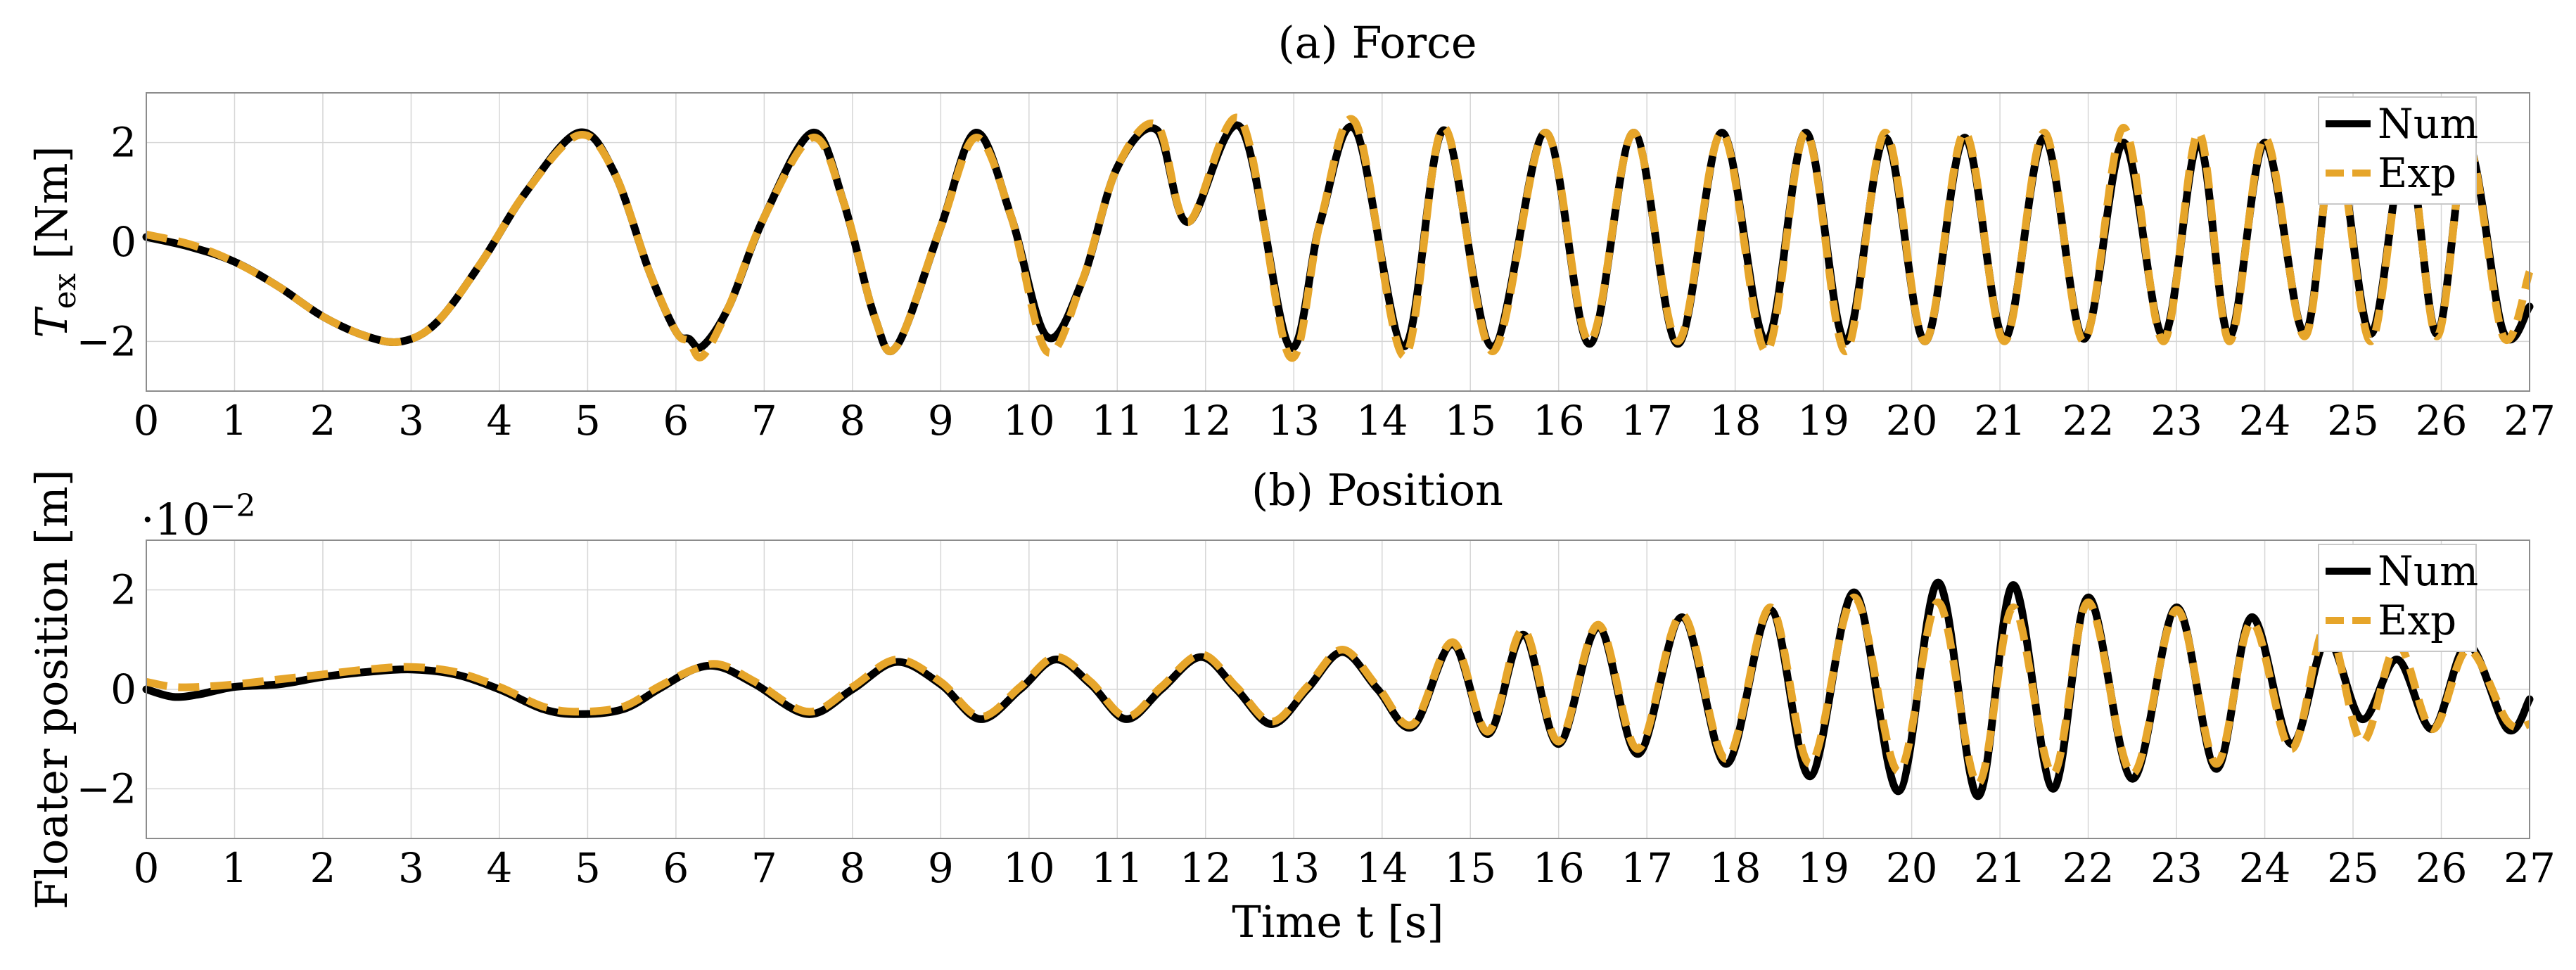 The image size is (2576, 970). Describe the element at coordinates (123, 242) in the screenshot. I see `force-ytick-label: 0` at that location.